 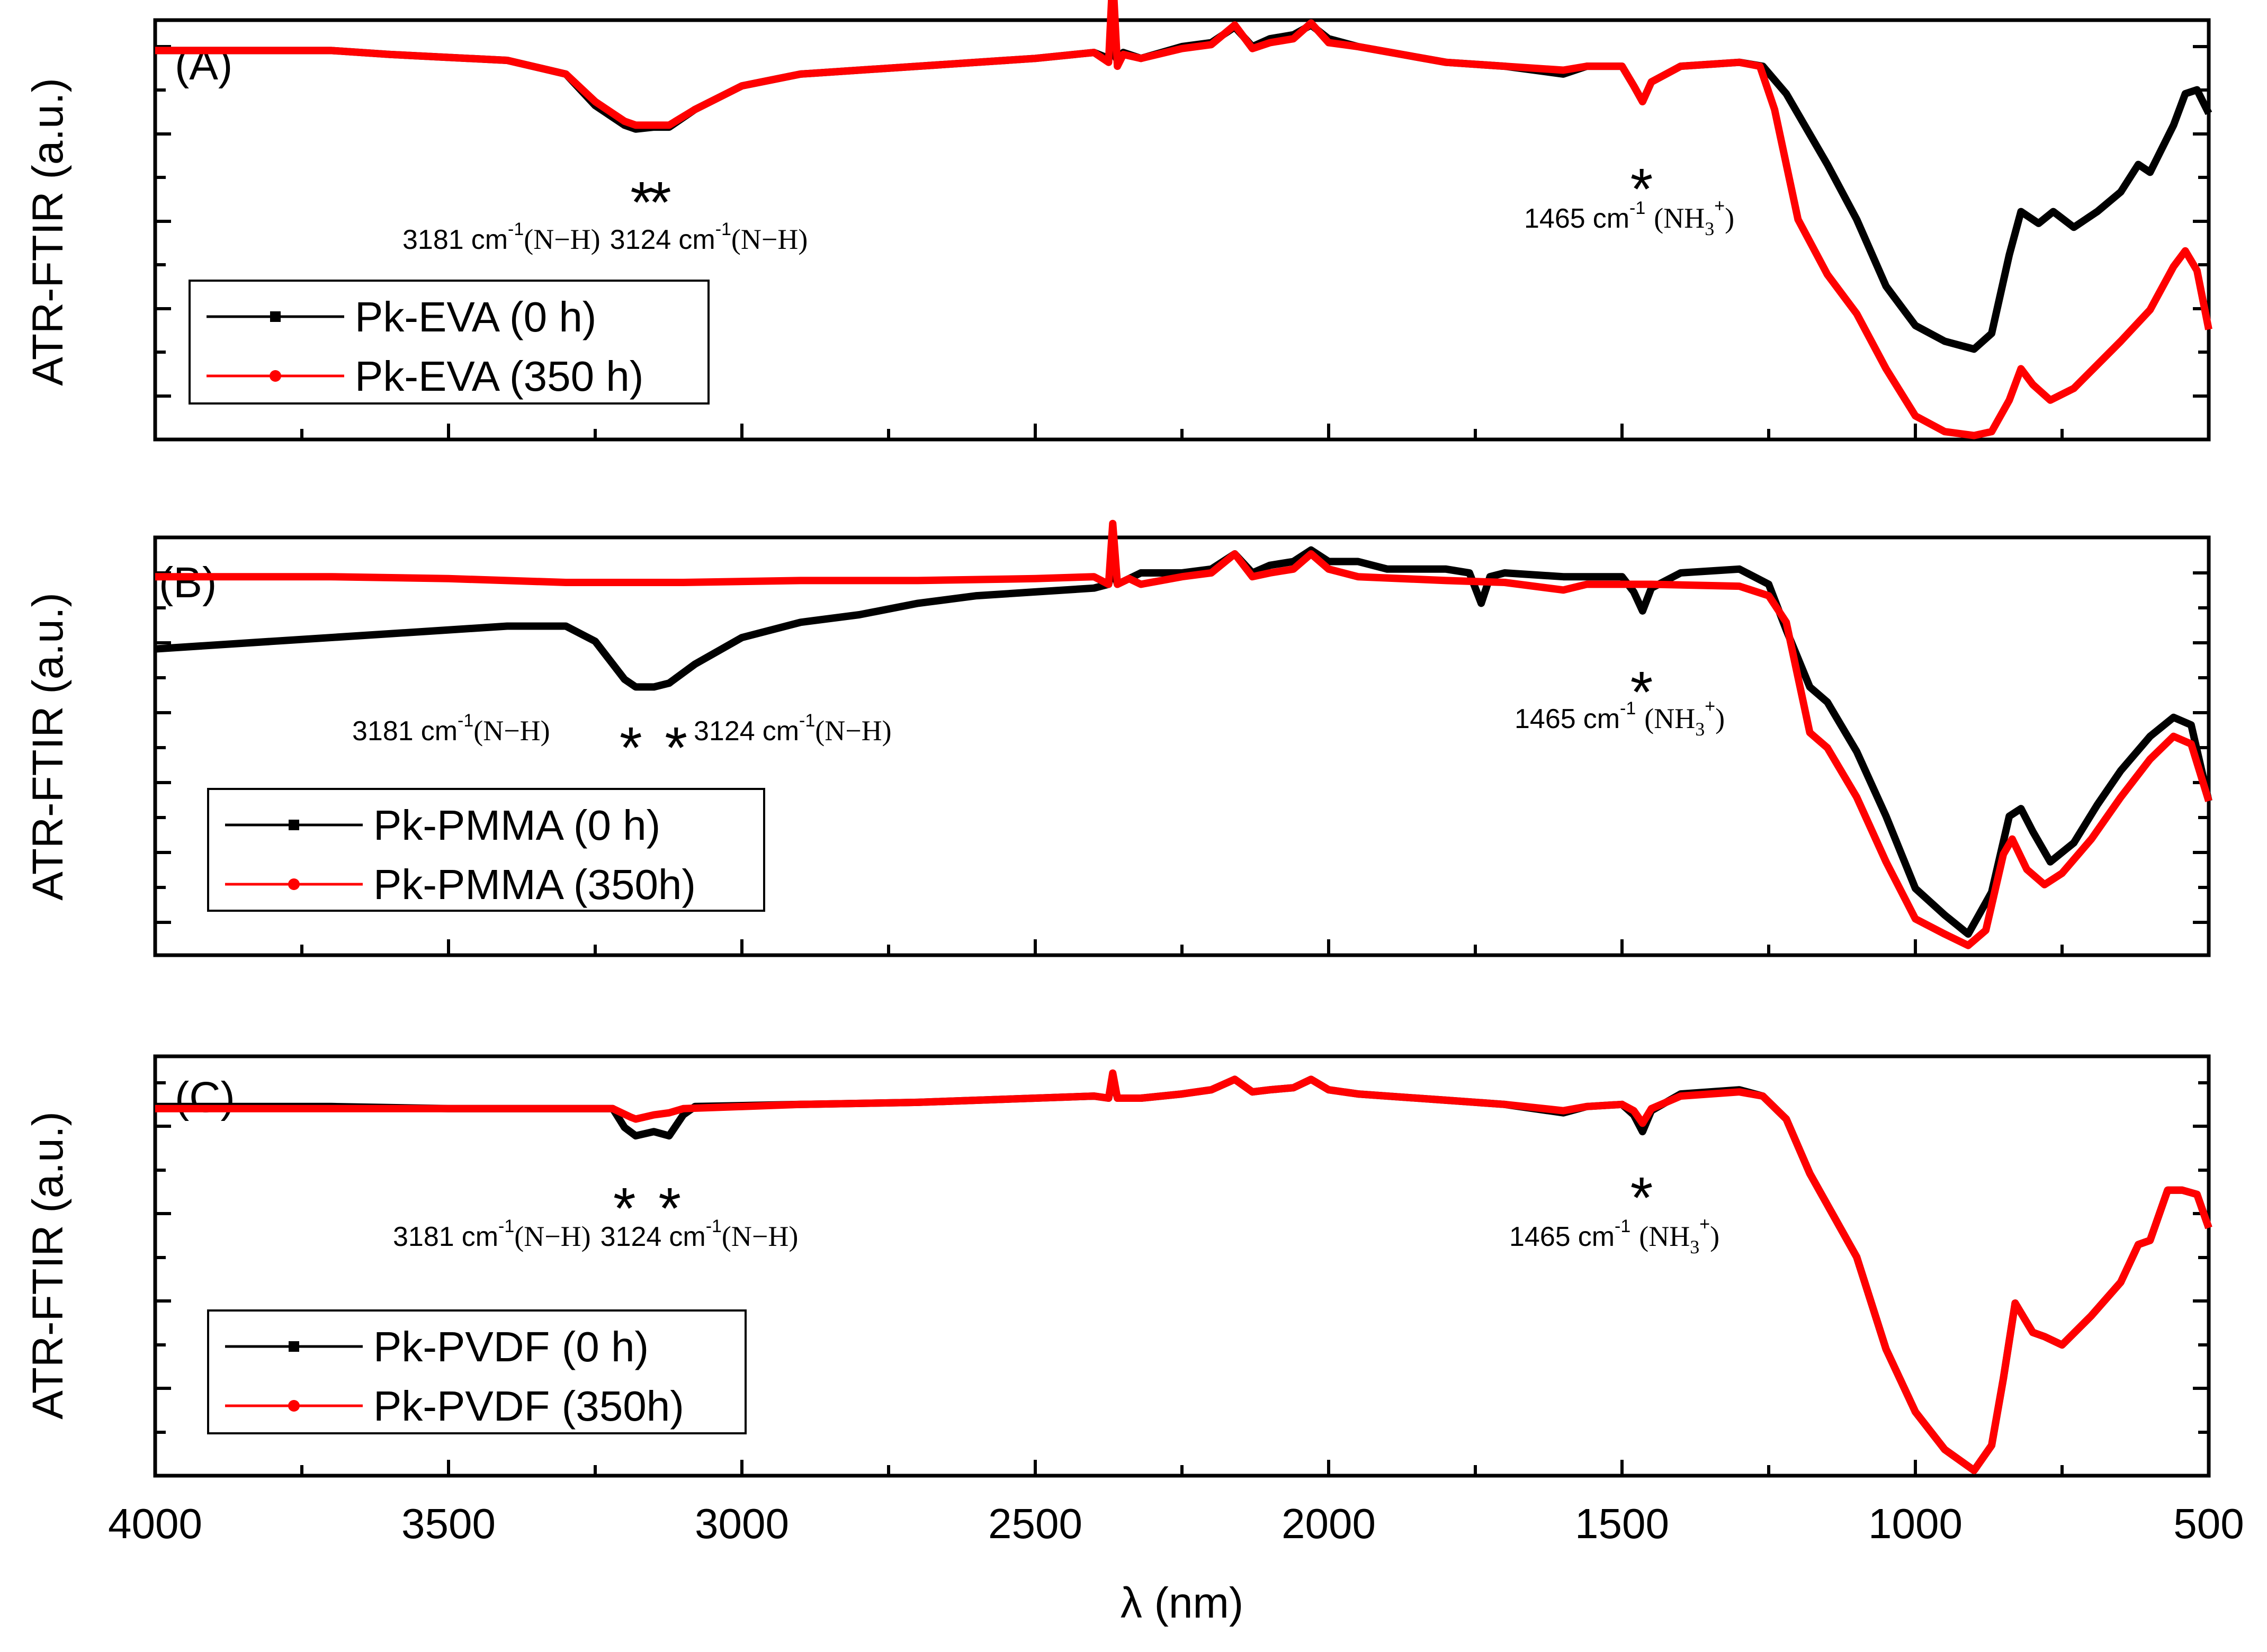 What do you see at coordinates (1694, 1247) in the screenshot?
I see `panel-c-nh3-sub: 3` at bounding box center [1694, 1247].